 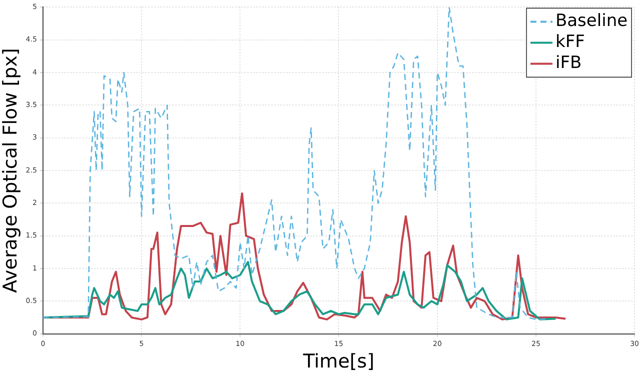 What do you see at coordinates (591, 21) in the screenshot?
I see `legend-label: Baseline` at bounding box center [591, 21].